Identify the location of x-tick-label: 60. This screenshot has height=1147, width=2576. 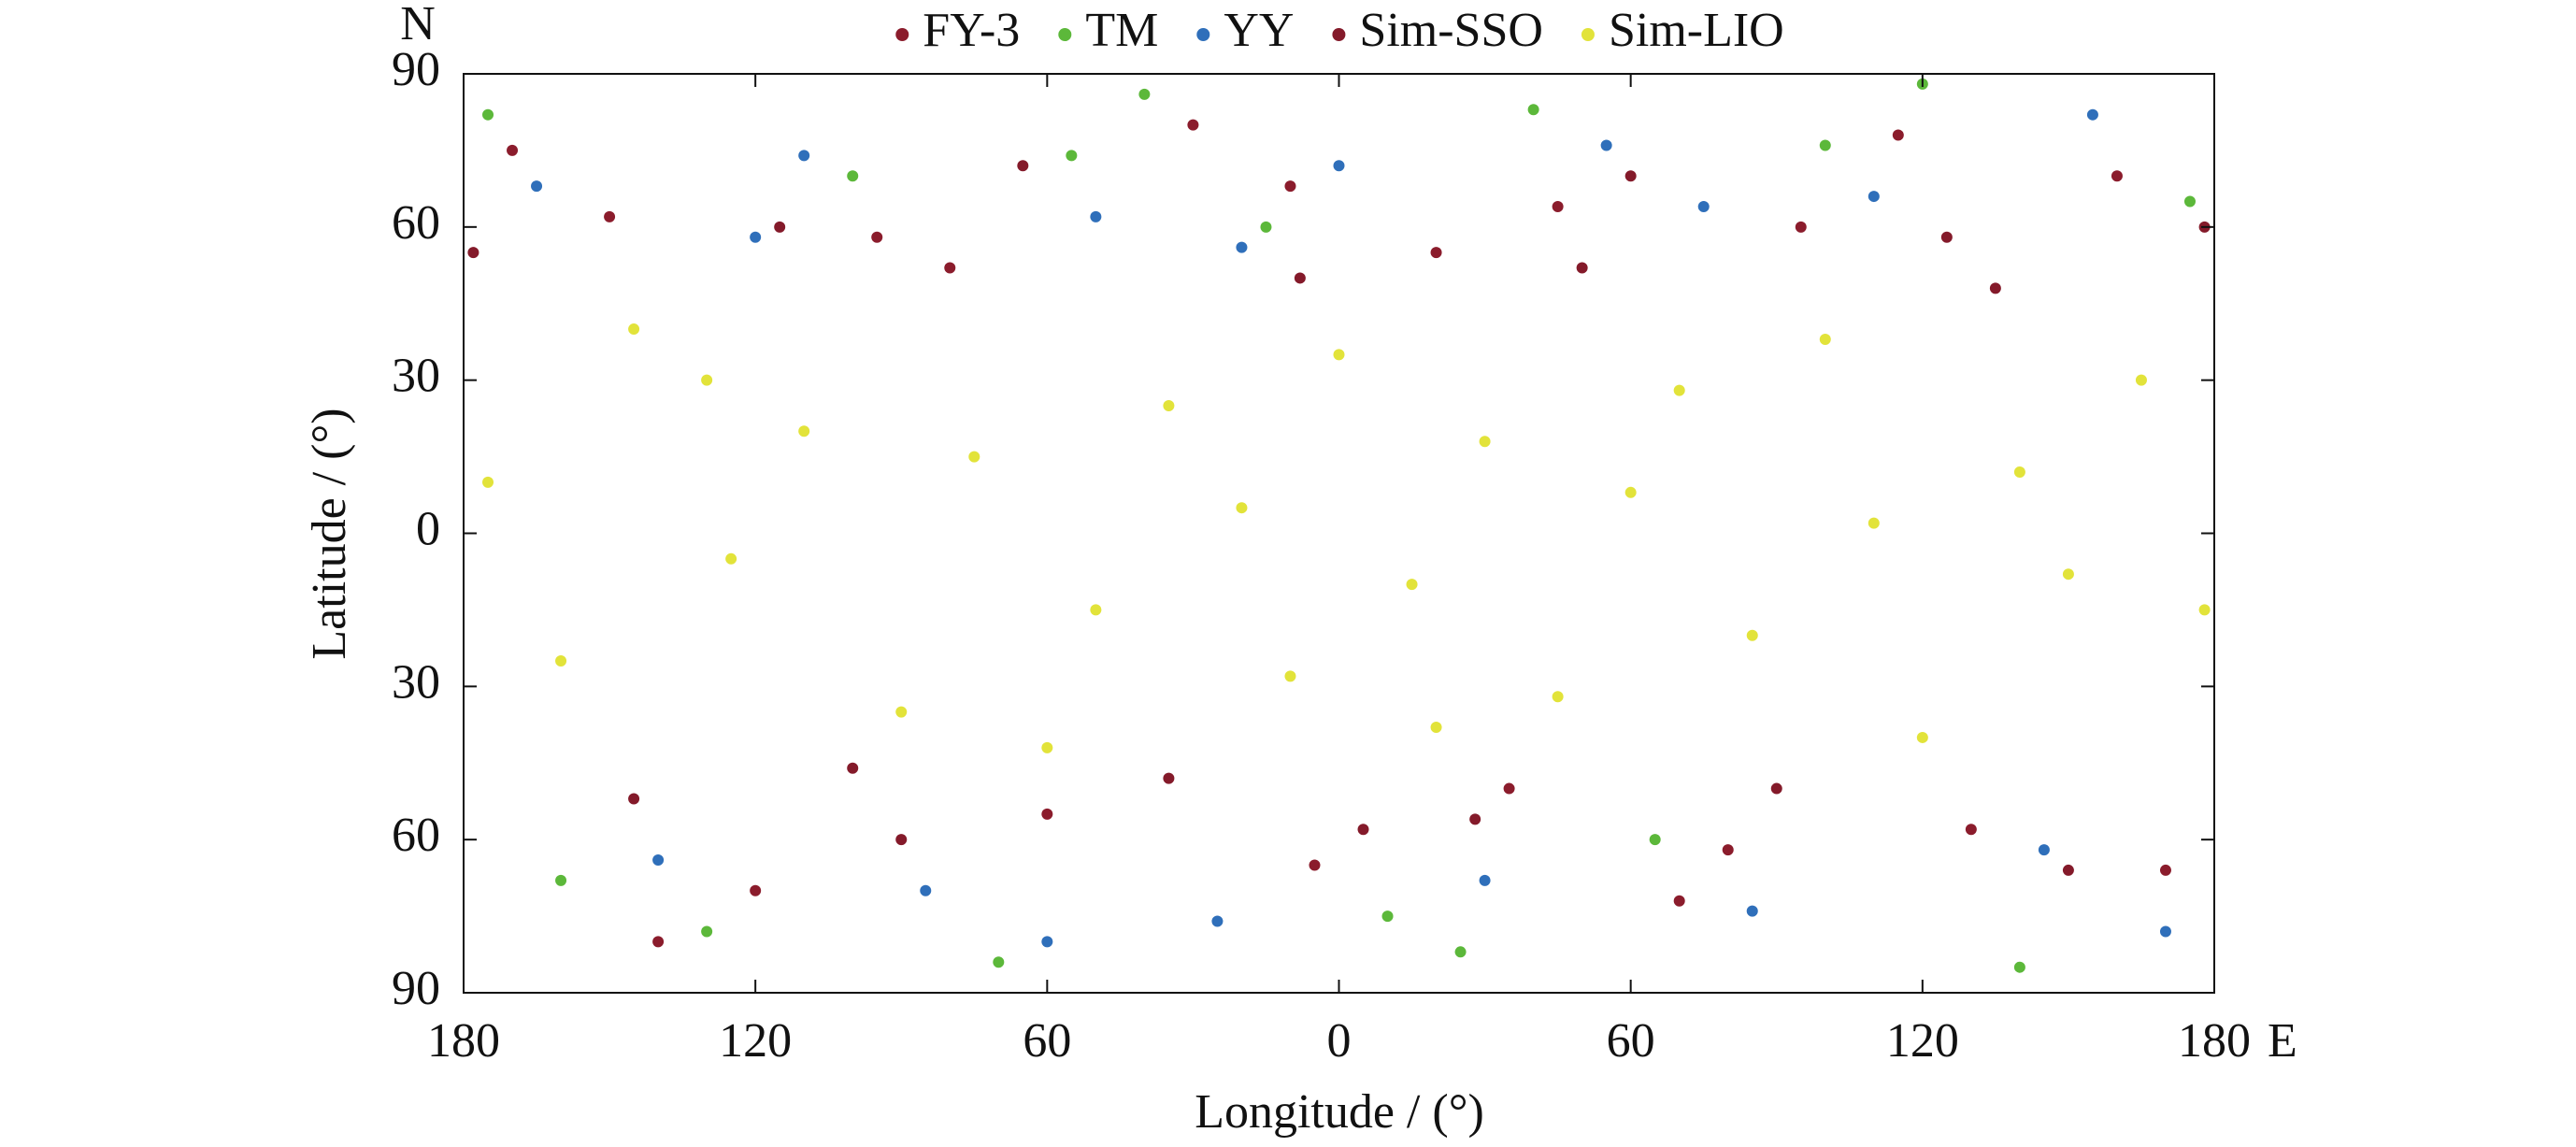
(1631, 1041).